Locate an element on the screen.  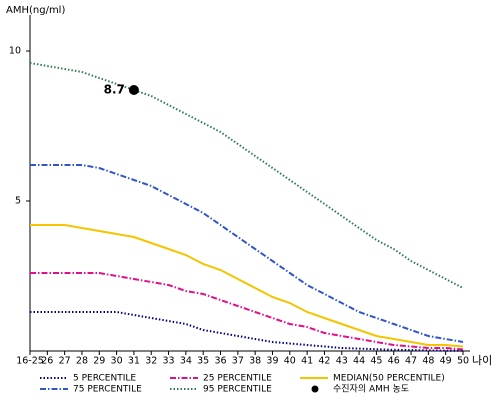
x-tick-label: 47 is located at coordinates (411, 361).